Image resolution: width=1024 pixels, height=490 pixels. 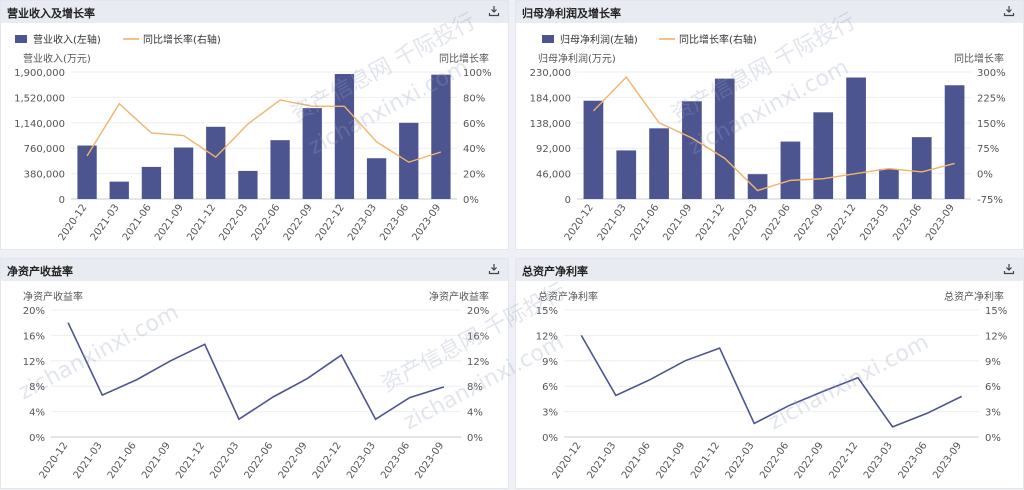 What do you see at coordinates (51, 13) in the screenshot?
I see `panel-title: 营业收入及增长率` at bounding box center [51, 13].